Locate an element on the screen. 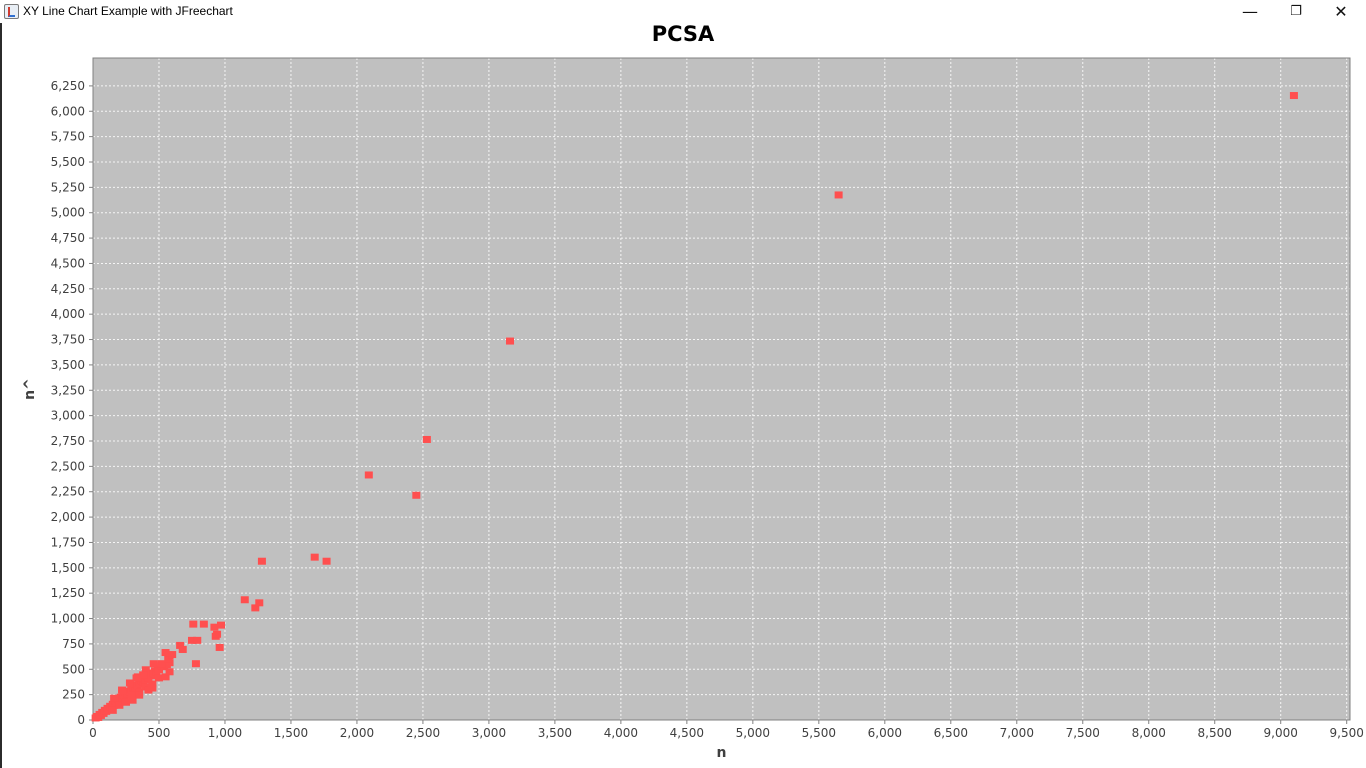  x-tick-label: 1,000 is located at coordinates (225, 733).